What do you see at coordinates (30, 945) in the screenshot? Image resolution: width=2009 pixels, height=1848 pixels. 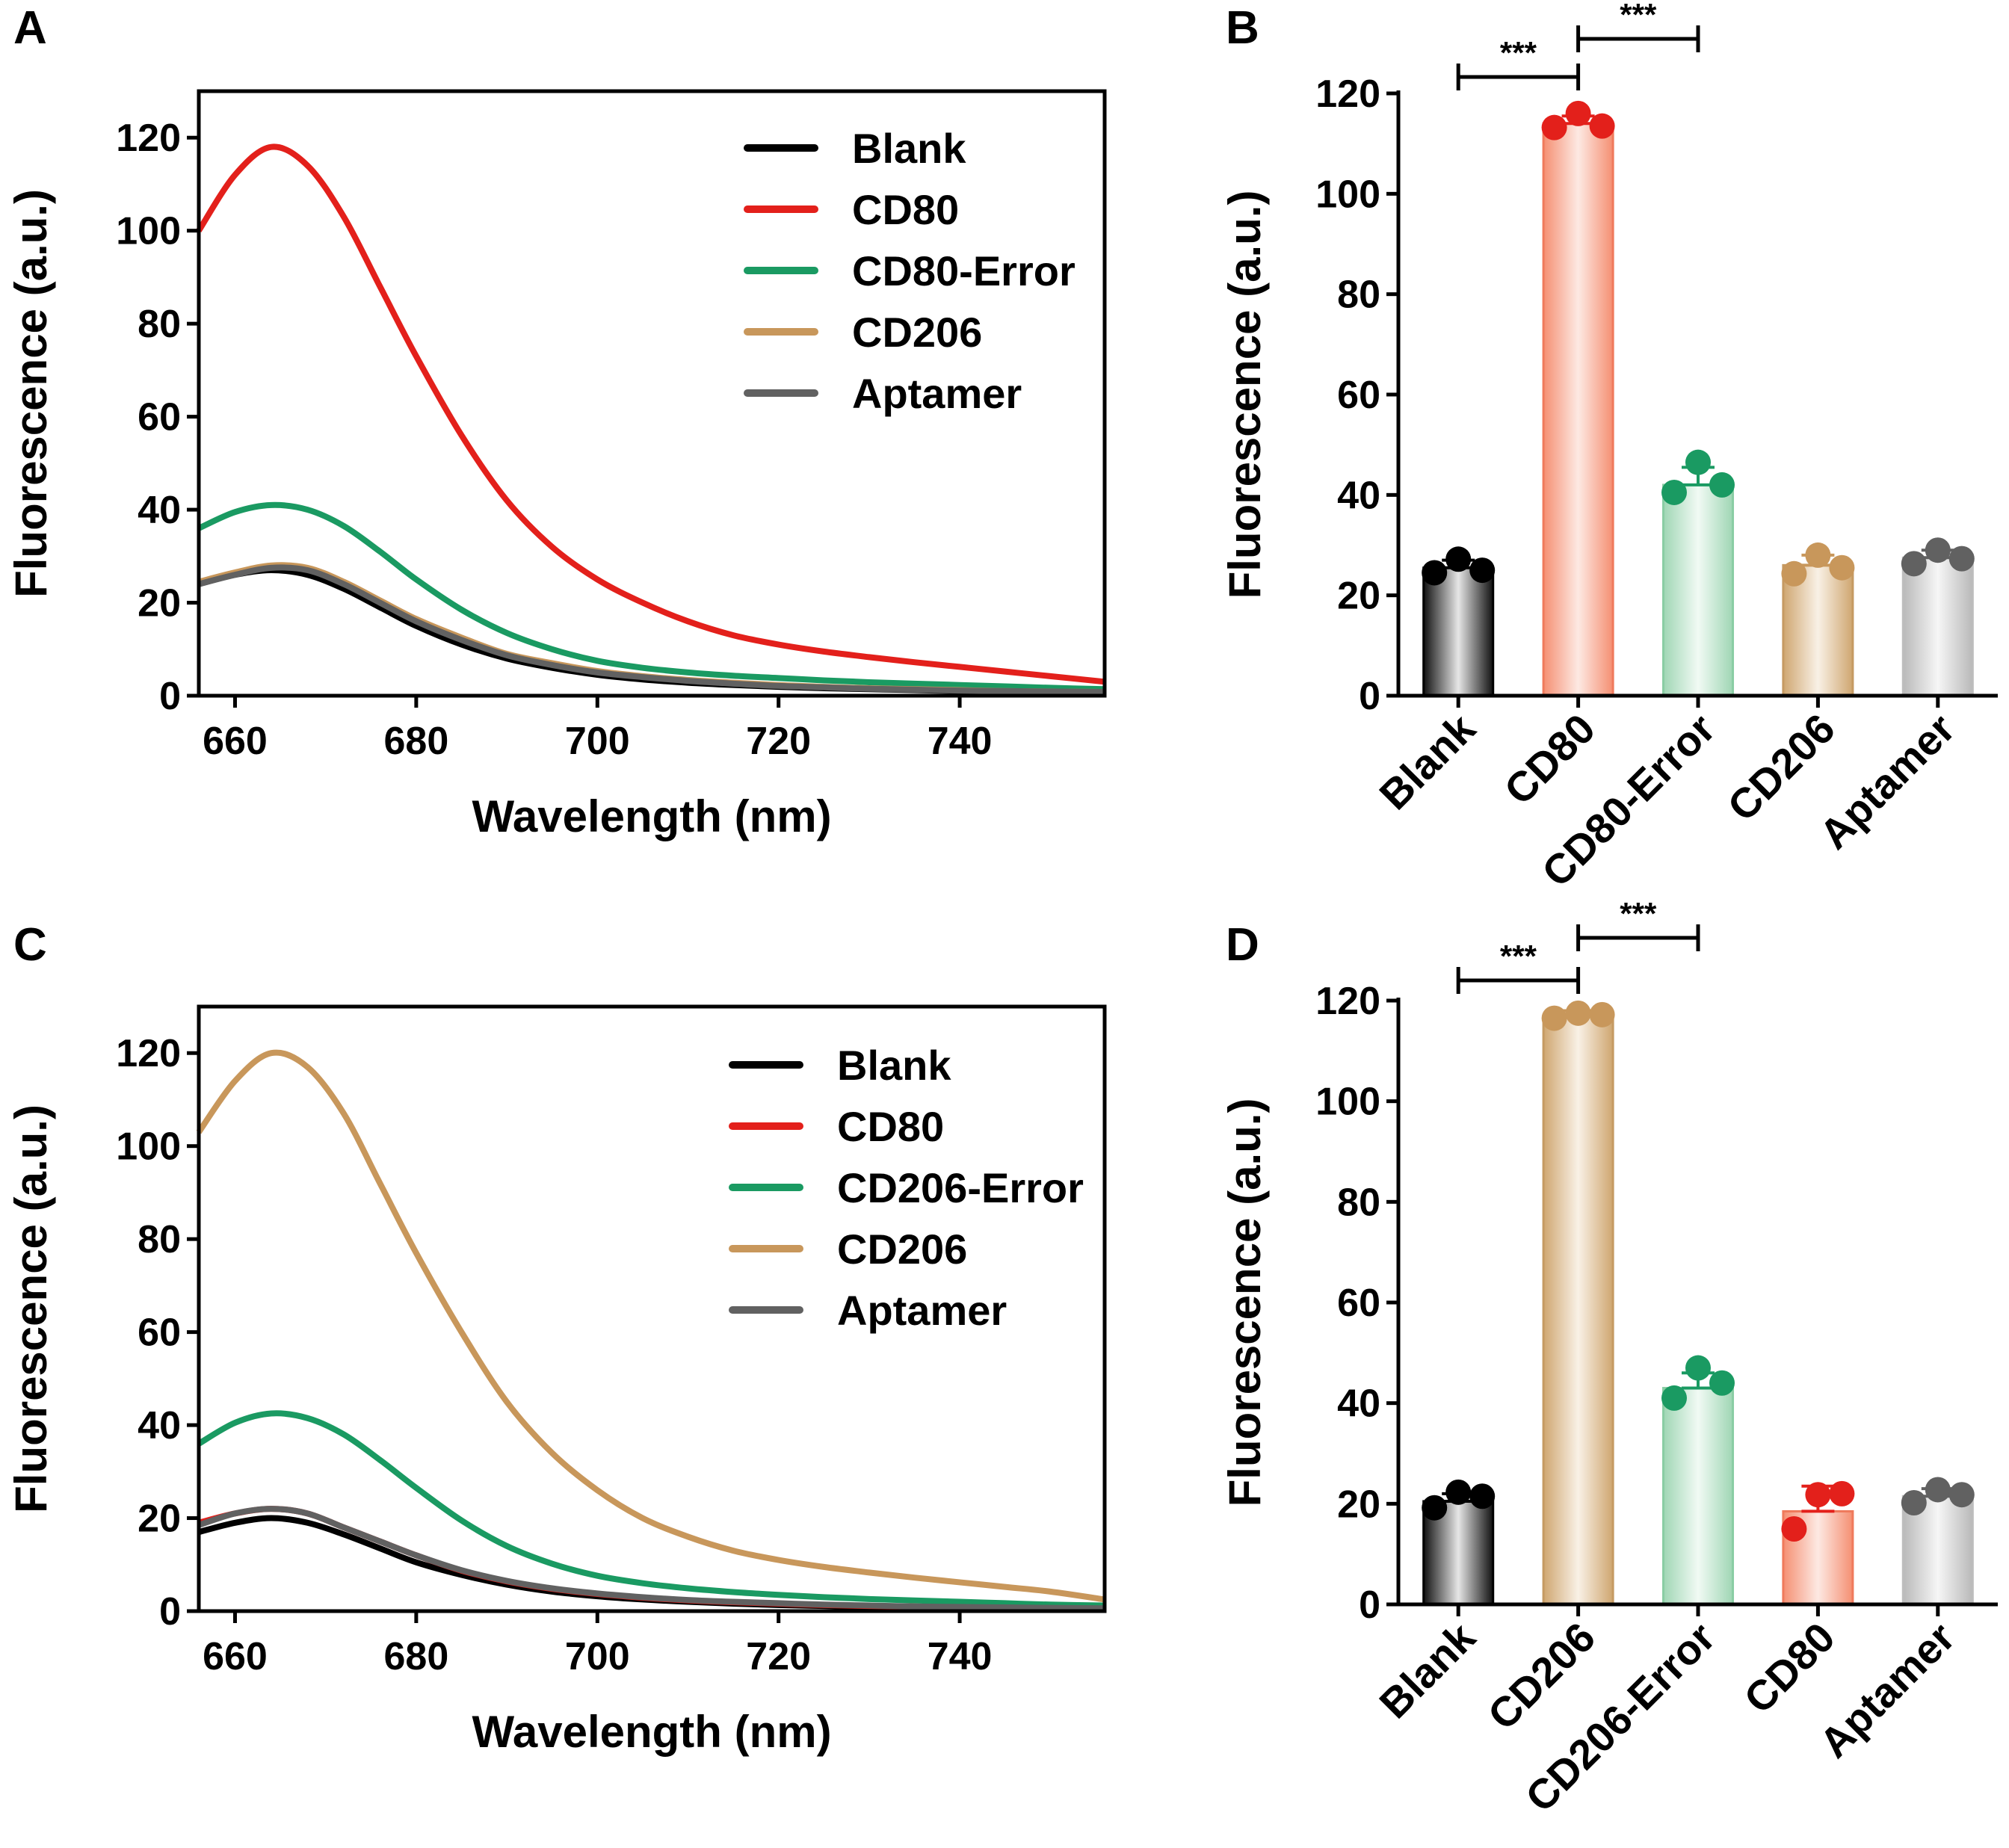 I see `panel-label-c: C` at bounding box center [30, 945].